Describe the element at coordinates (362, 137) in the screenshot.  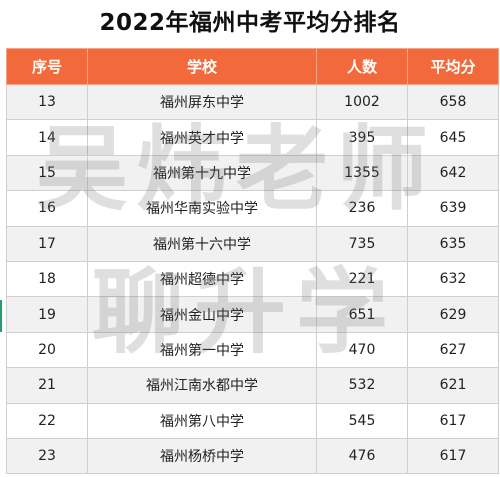
I see `cell-count: 395` at that location.